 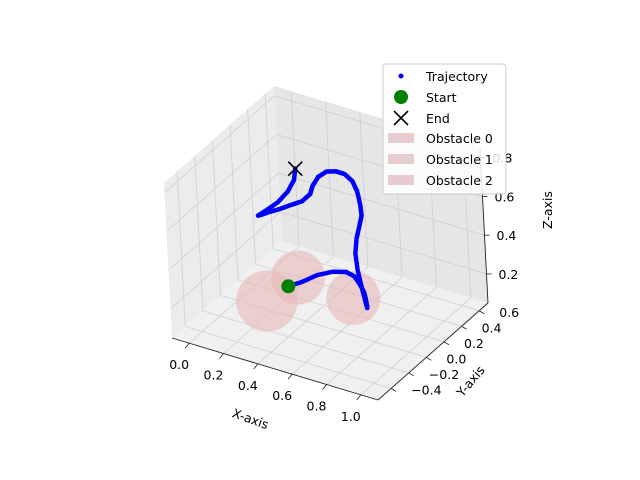 I want to click on legend-obstacle-1-label: Obstacle 1, so click(x=459, y=159).